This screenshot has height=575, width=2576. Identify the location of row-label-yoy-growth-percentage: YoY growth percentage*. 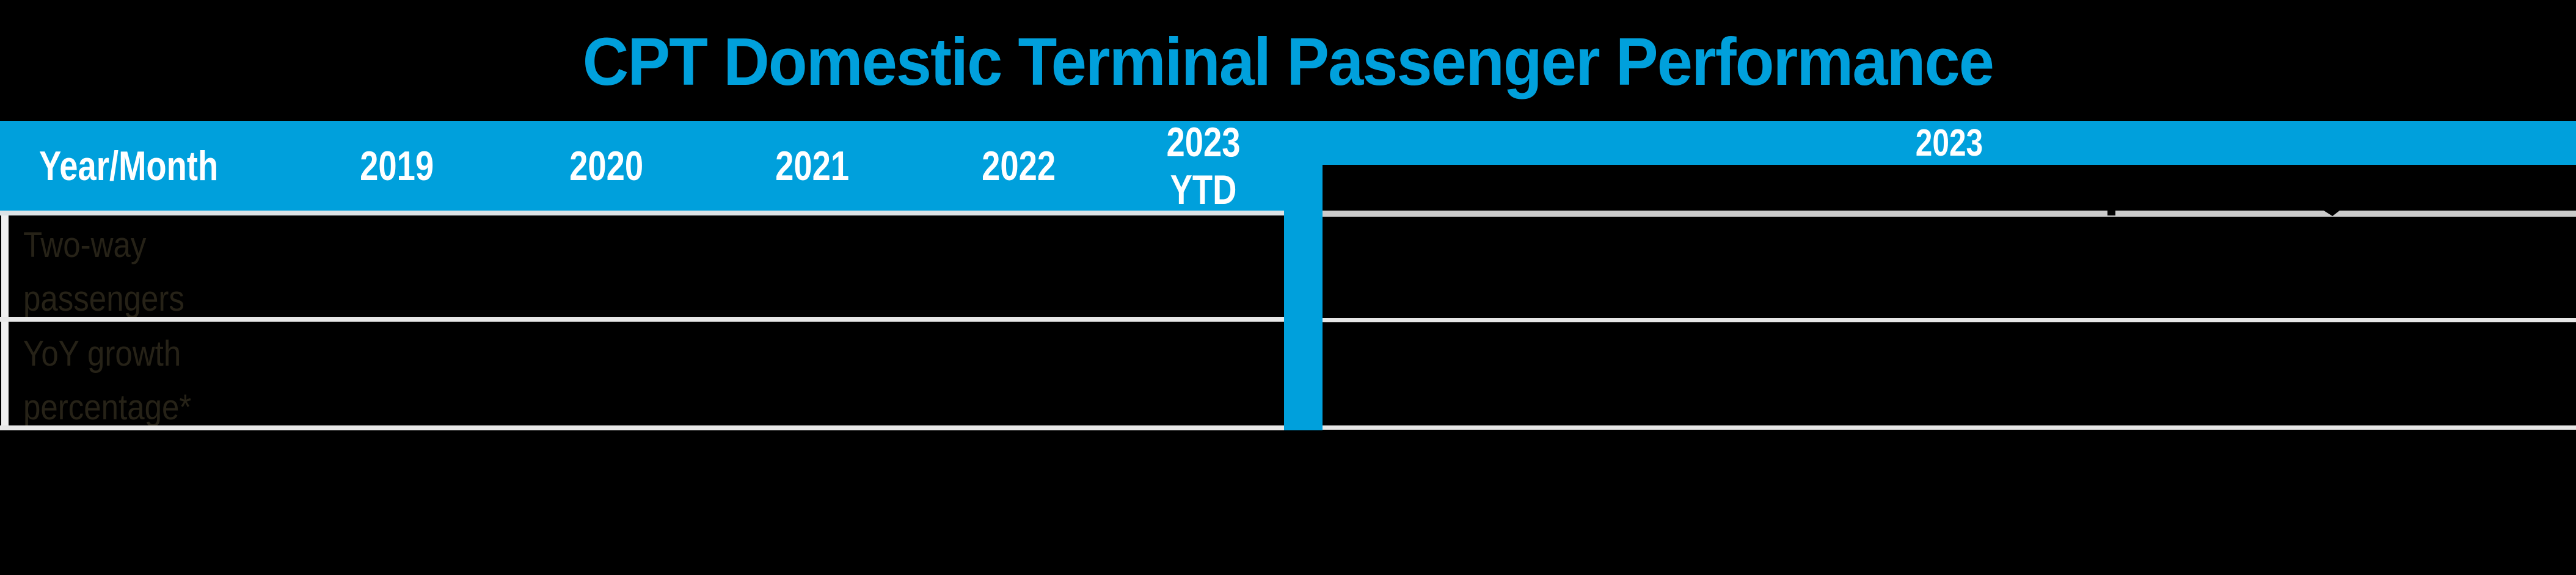
(108, 380).